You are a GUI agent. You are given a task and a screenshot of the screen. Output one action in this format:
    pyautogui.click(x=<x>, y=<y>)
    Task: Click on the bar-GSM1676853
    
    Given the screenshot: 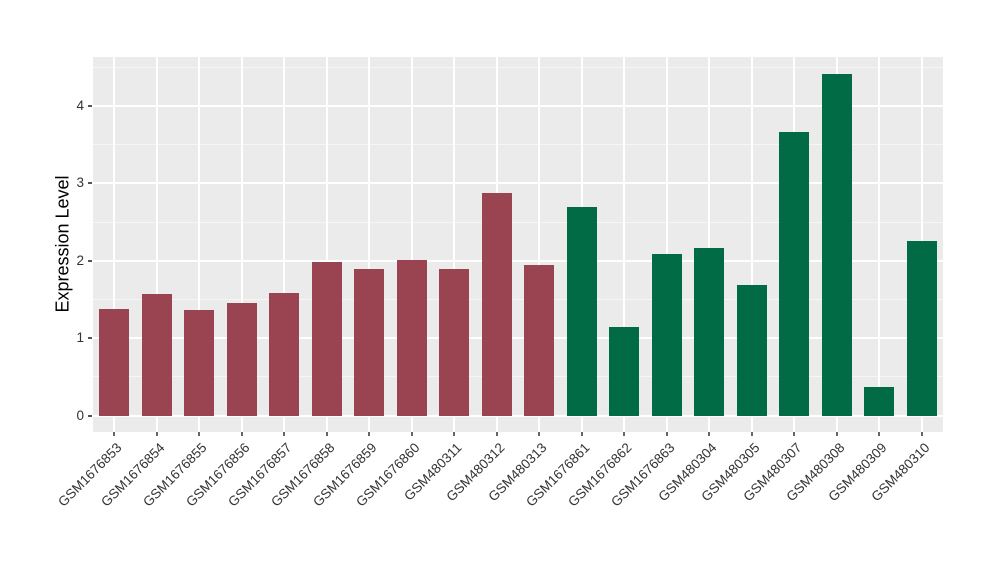 What is the action you would take?
    pyautogui.click(x=114, y=362)
    